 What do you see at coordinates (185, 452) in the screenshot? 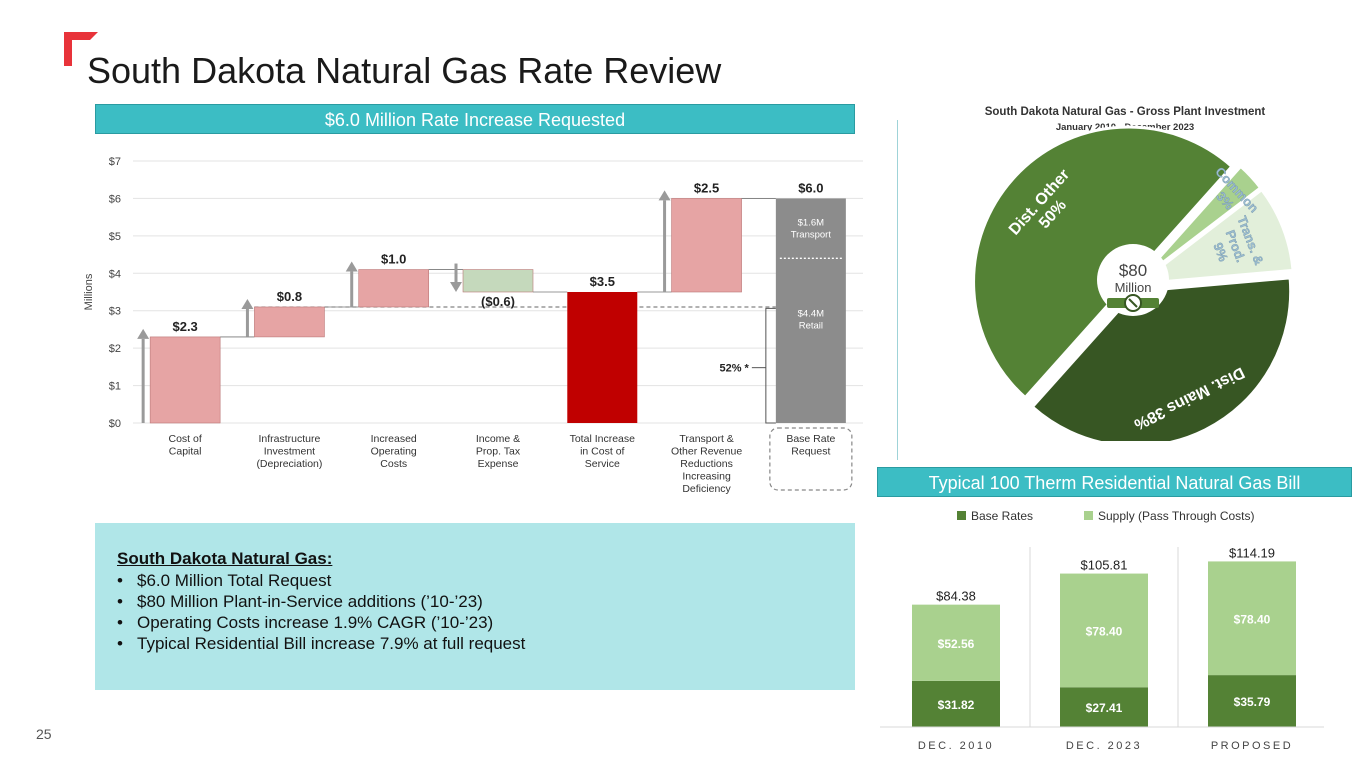
I see `category-label: Capital` at bounding box center [185, 452].